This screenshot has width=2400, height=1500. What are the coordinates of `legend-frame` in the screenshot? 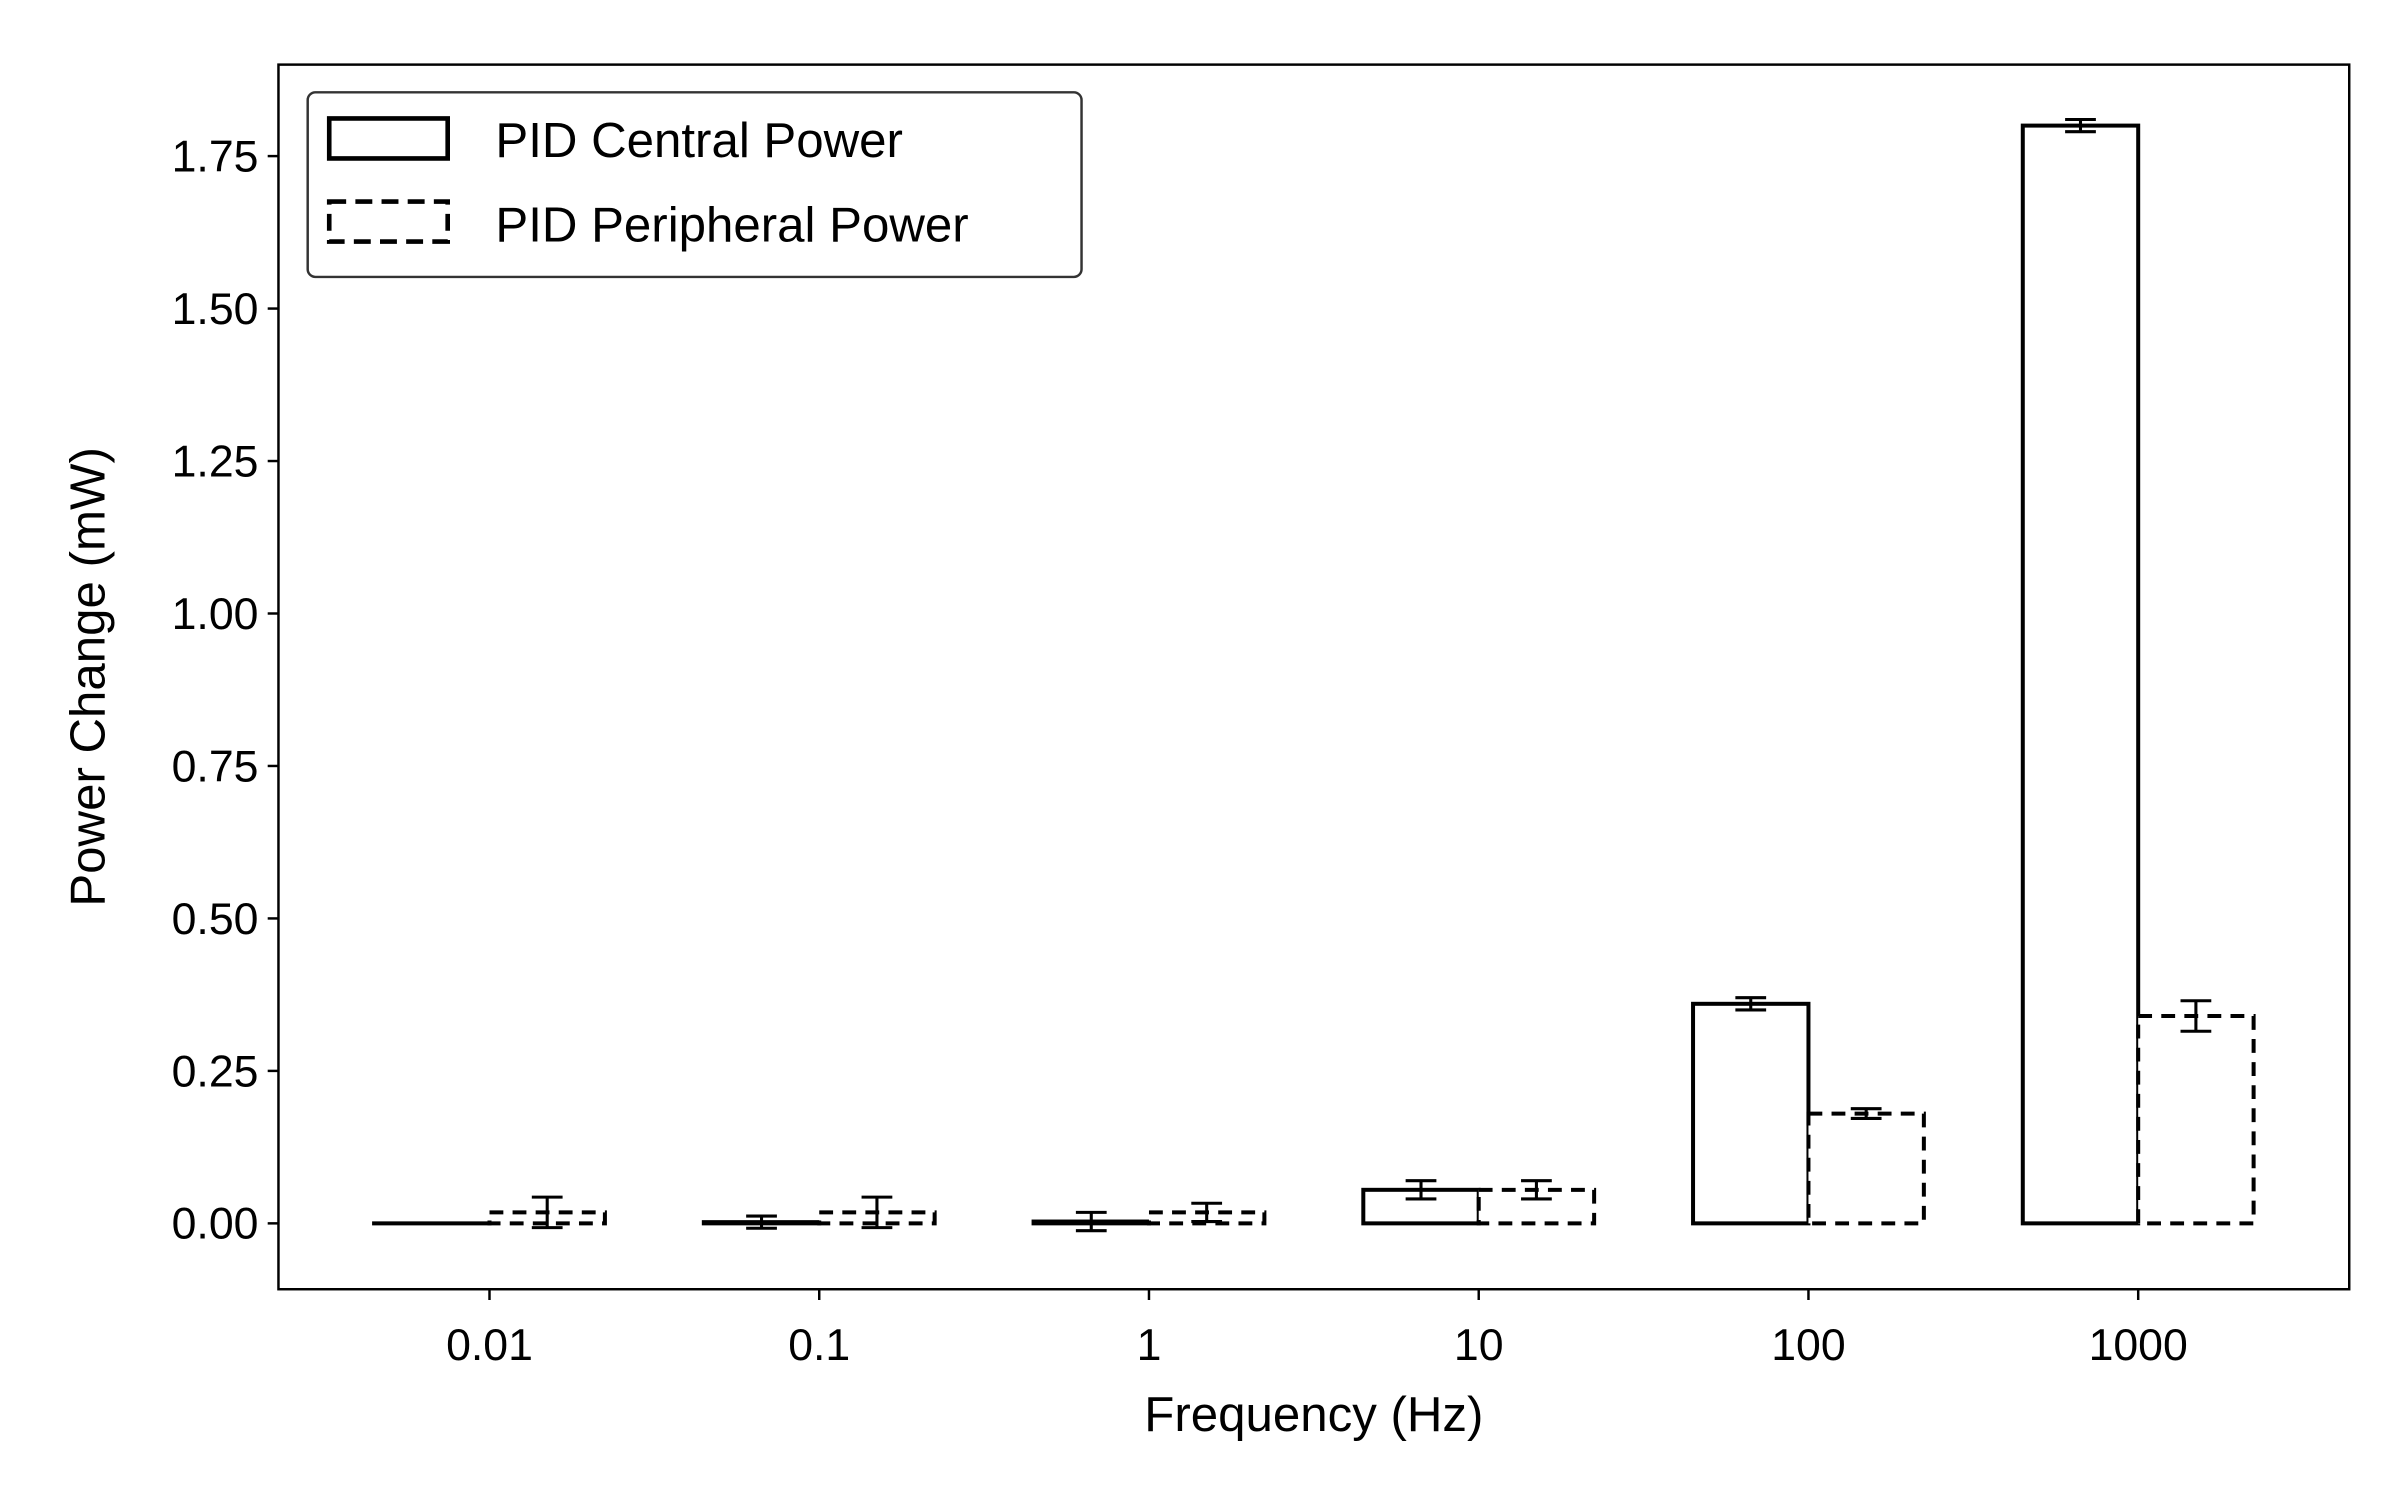 It's located at (694, 185).